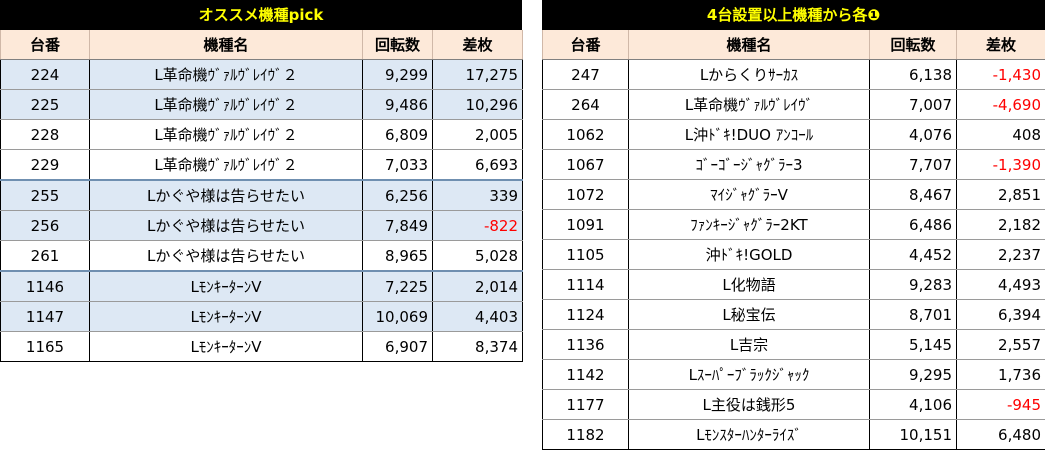  Describe the element at coordinates (749, 345) in the screenshot. I see `machine-name-cell: L吉宗` at that location.